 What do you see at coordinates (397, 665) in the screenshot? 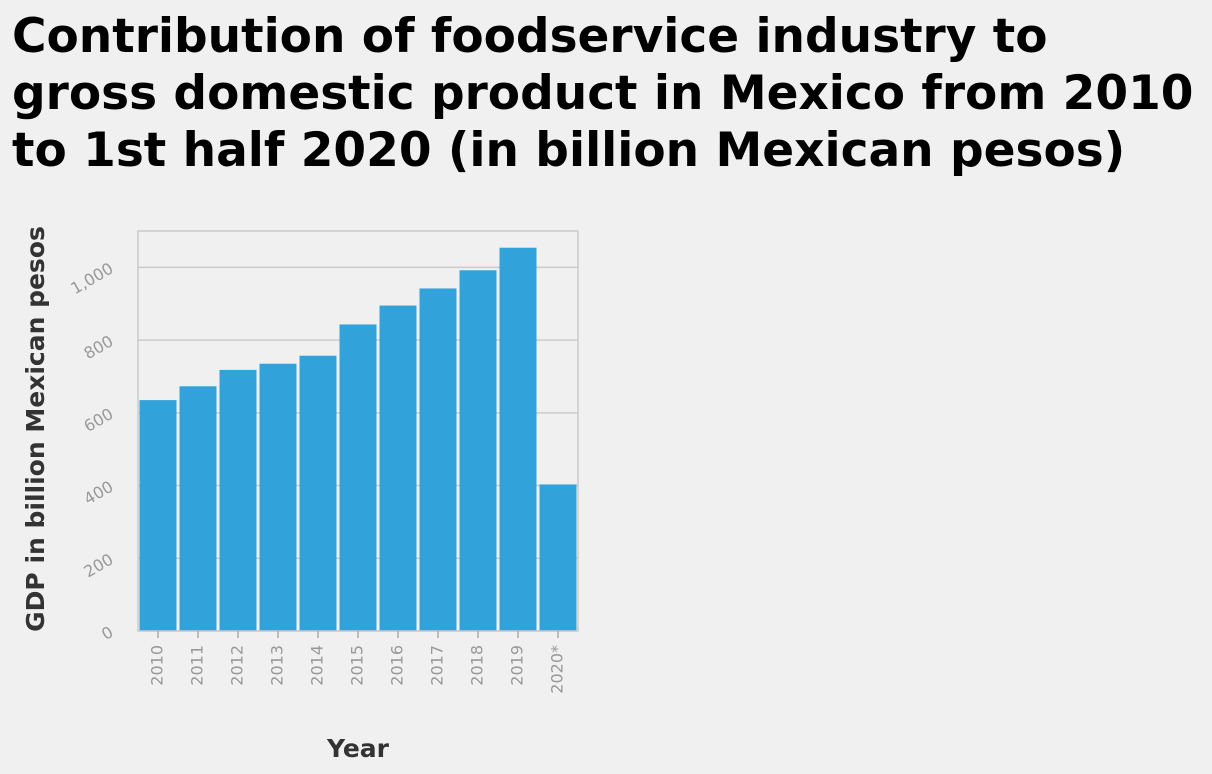
I see `x-tick-label: 2016` at bounding box center [397, 665].